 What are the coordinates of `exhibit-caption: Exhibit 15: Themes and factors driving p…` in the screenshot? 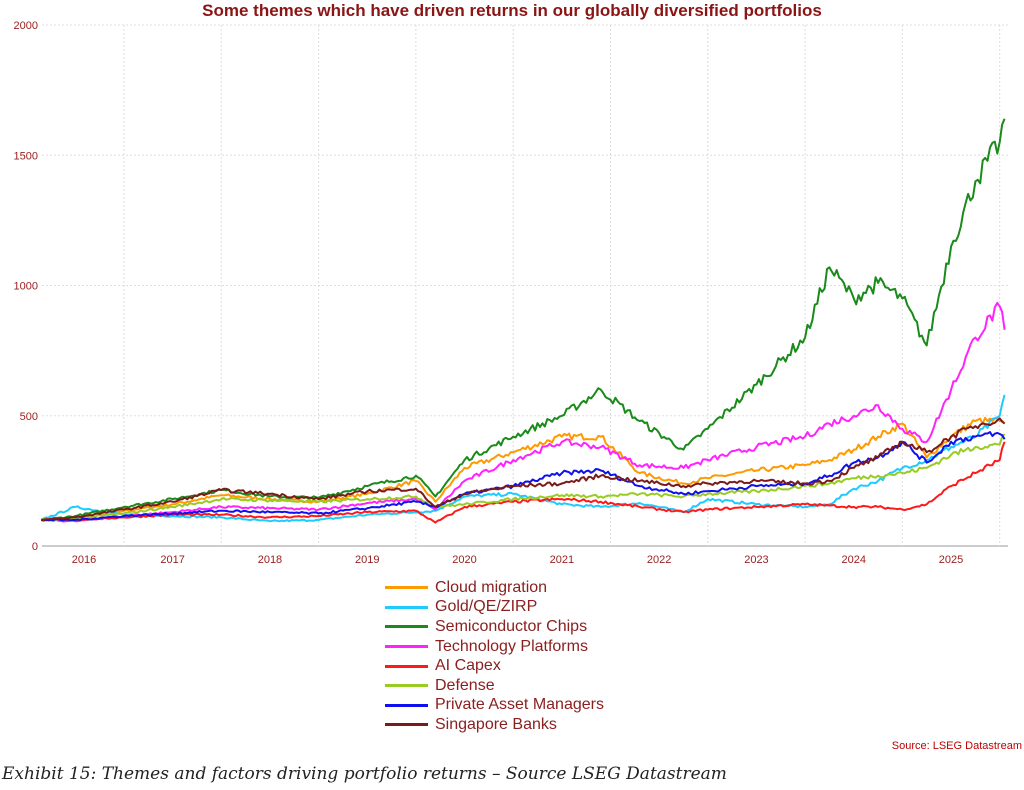 It's located at (364, 774).